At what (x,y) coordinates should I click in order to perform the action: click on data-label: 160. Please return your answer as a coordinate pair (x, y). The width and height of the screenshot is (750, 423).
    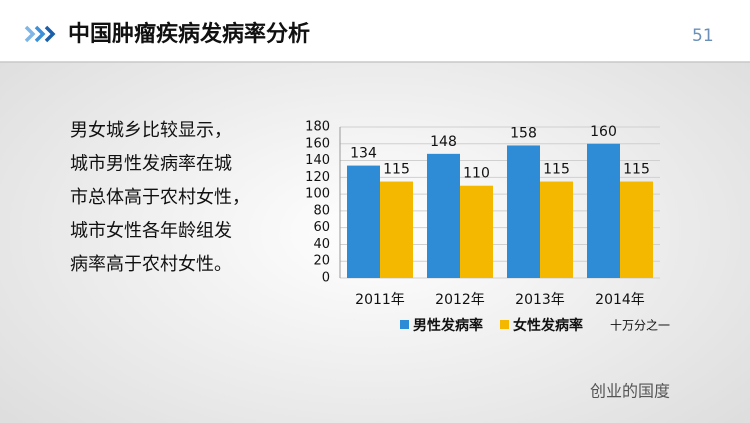
    Looking at the image, I should click on (603, 132).